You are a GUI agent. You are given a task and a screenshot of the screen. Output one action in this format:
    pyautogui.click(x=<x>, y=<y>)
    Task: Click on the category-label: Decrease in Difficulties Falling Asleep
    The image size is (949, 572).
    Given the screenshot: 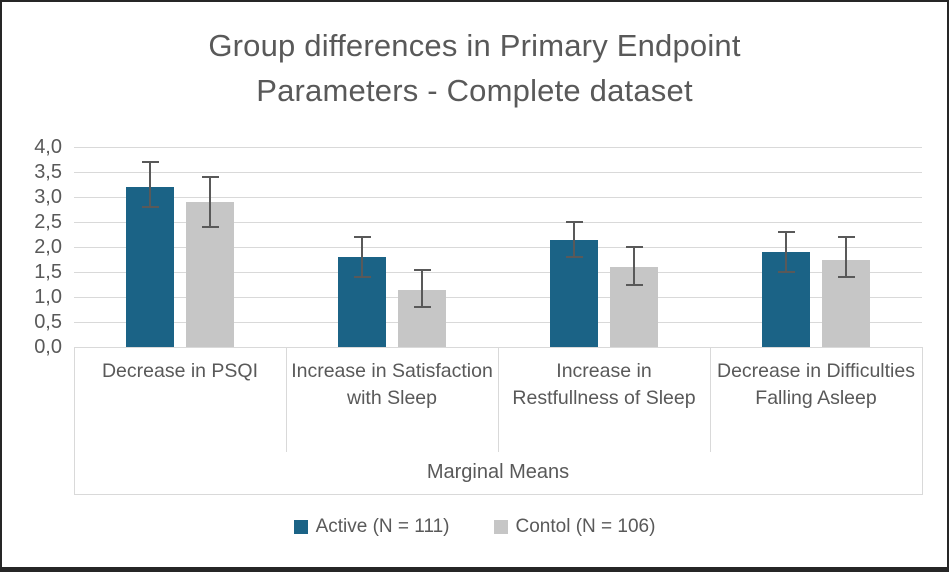 What is the action you would take?
    pyautogui.click(x=816, y=384)
    